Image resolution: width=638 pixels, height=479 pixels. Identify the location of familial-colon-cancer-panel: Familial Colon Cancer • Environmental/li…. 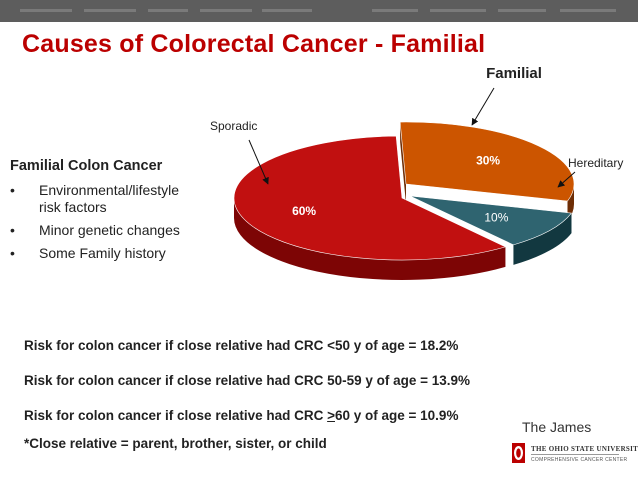
(112, 213).